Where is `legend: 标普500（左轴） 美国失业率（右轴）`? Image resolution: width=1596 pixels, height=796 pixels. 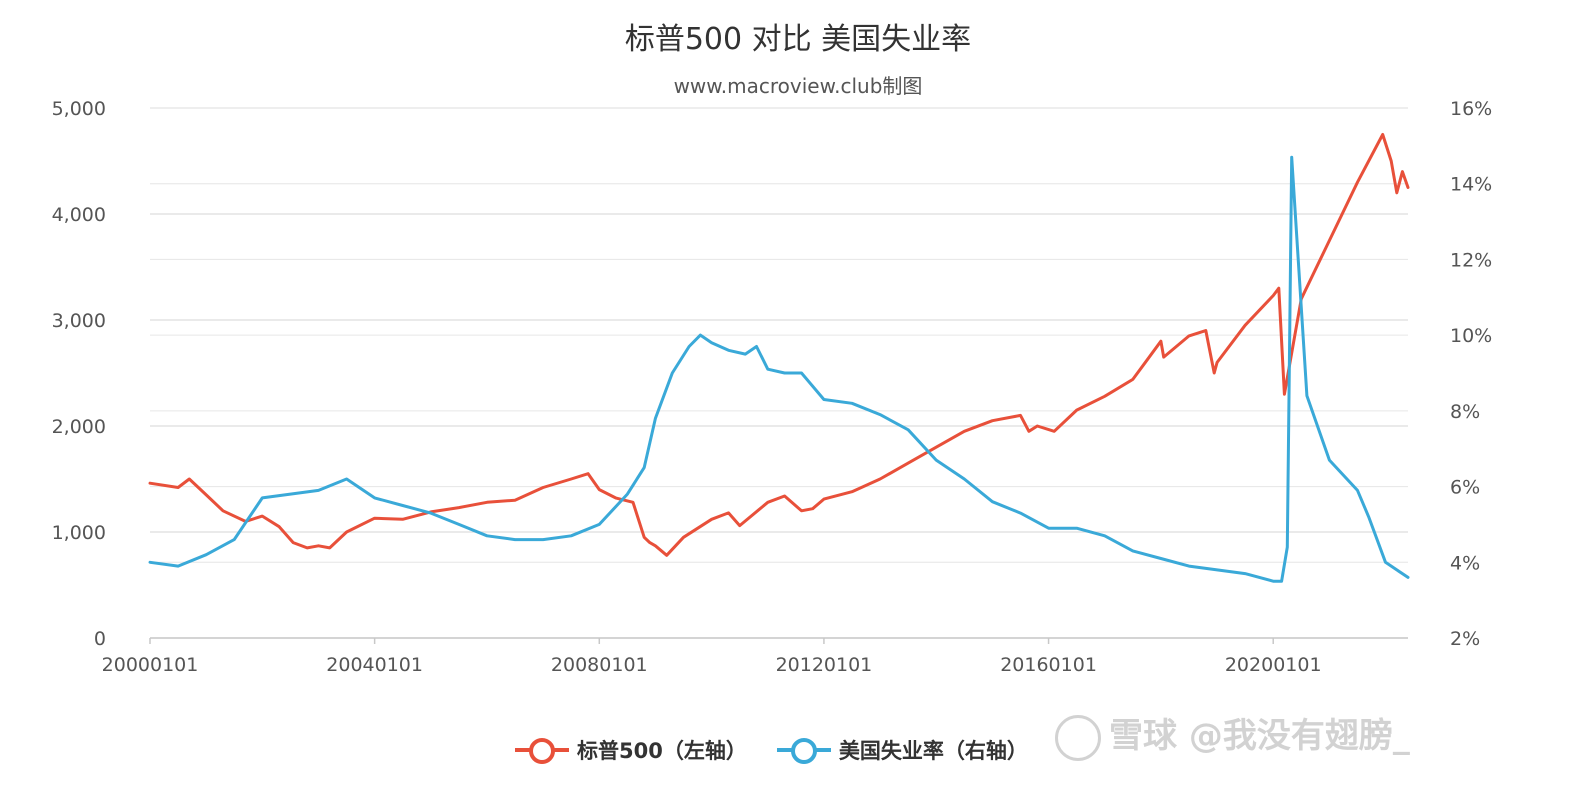
legend: 标普500（左轴） 美国失业率（右轴） is located at coordinates (771, 750).